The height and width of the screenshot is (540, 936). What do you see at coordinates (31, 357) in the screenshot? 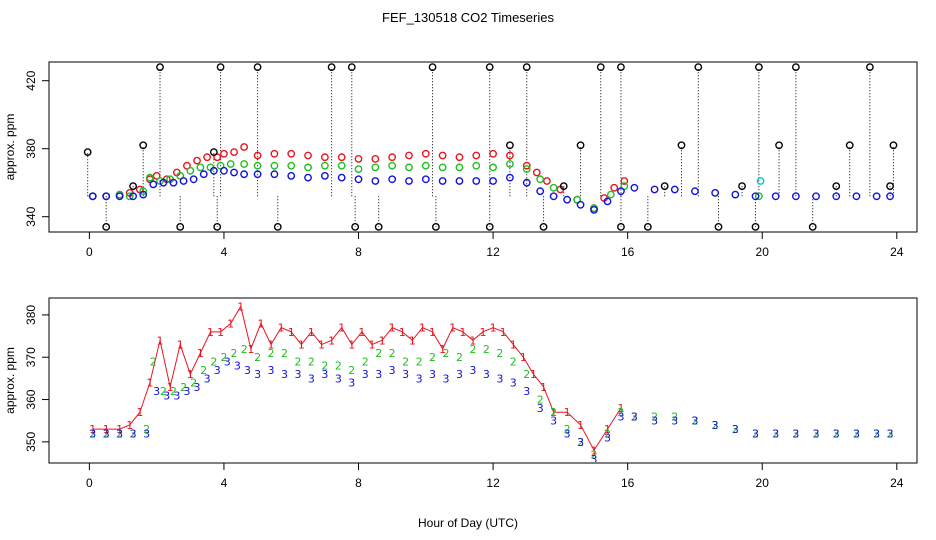
I see `y-tick-label: 370` at bounding box center [31, 357].